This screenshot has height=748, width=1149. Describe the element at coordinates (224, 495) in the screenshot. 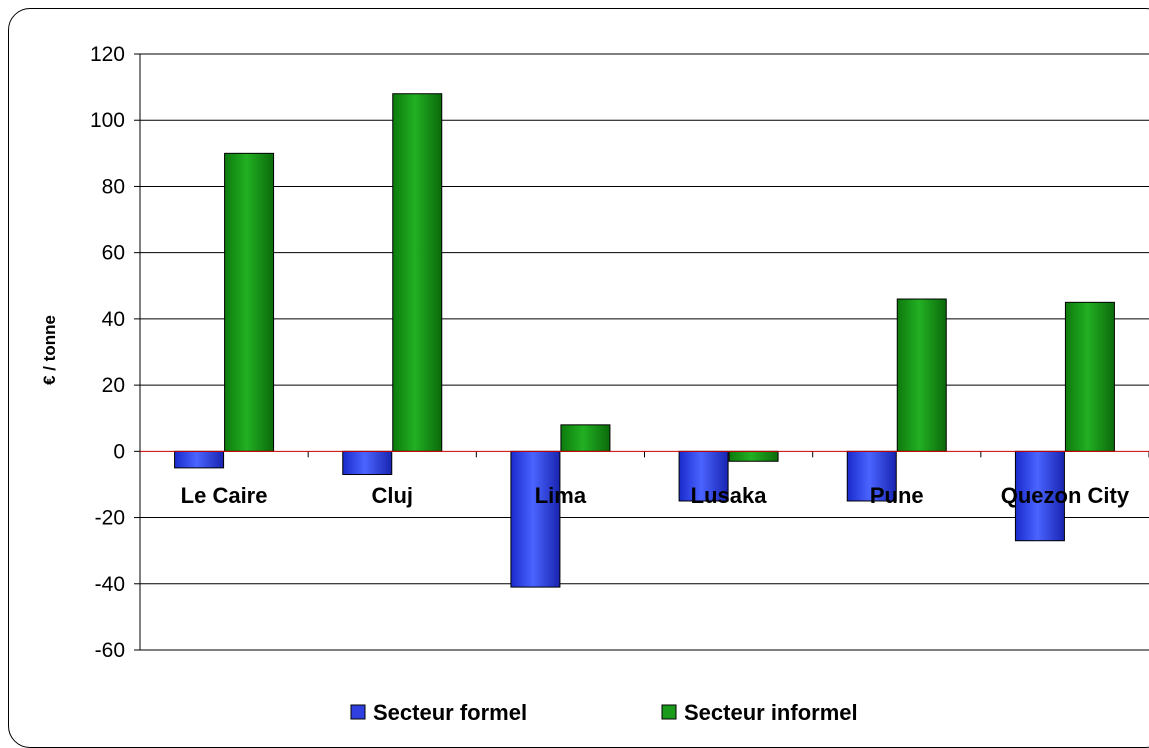

I see `category-label: Le Caire` at that location.